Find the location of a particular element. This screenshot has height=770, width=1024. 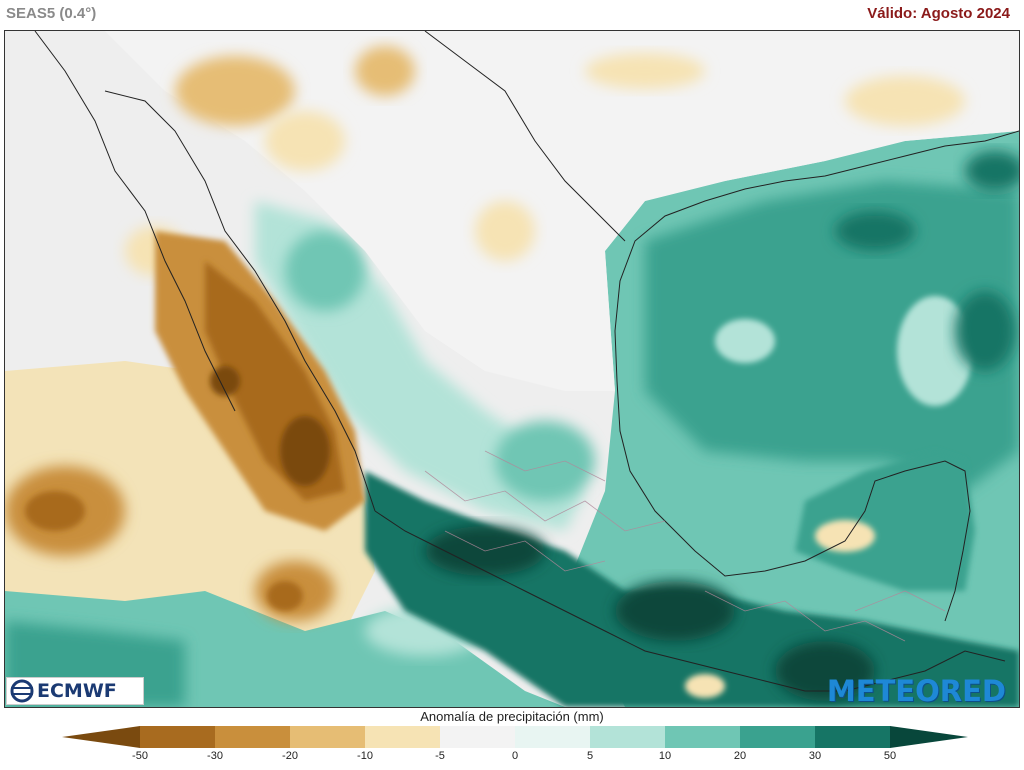

legend-tick-label: 0 is located at coordinates (515, 756).